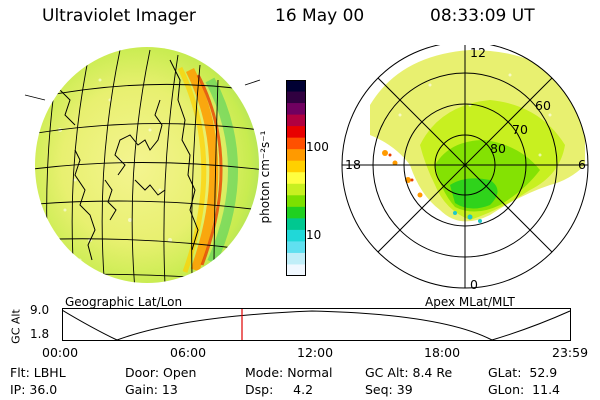 This screenshot has width=600, height=400. I want to click on mlt-label-12: 12, so click(478, 52).